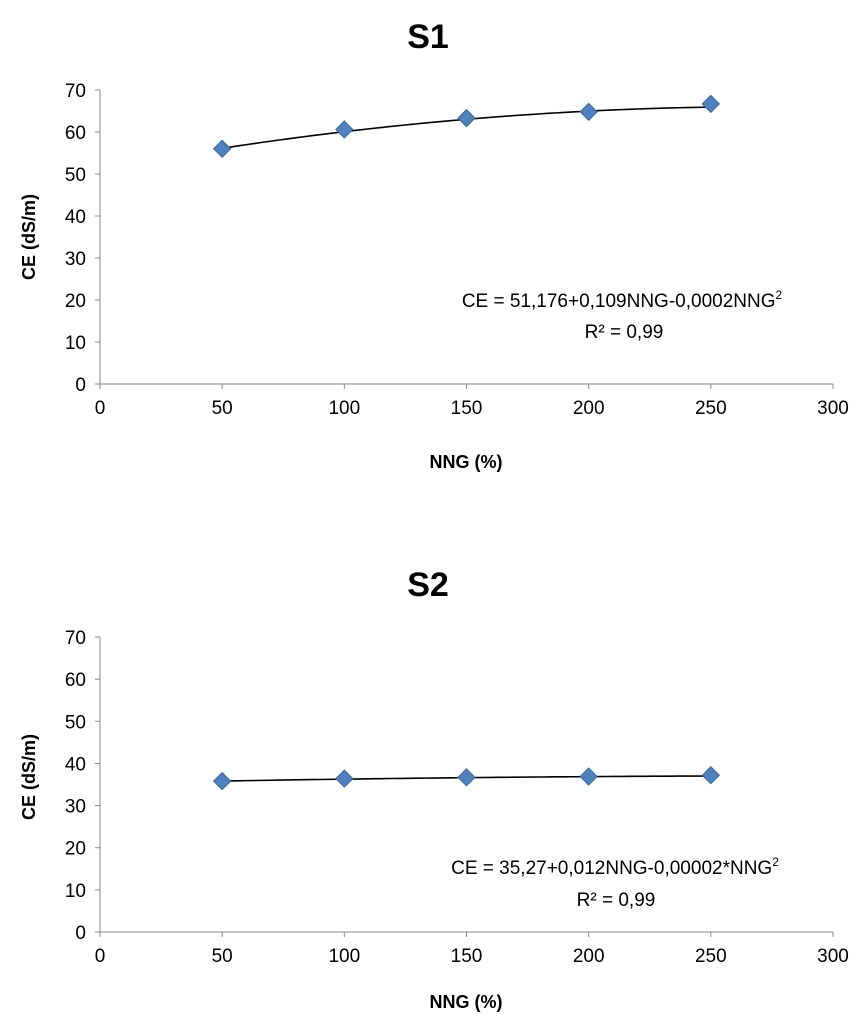 The height and width of the screenshot is (1020, 856). I want to click on equation-label: CE = 51,176+0,109NNG-0,0002NNG2, so click(622, 300).